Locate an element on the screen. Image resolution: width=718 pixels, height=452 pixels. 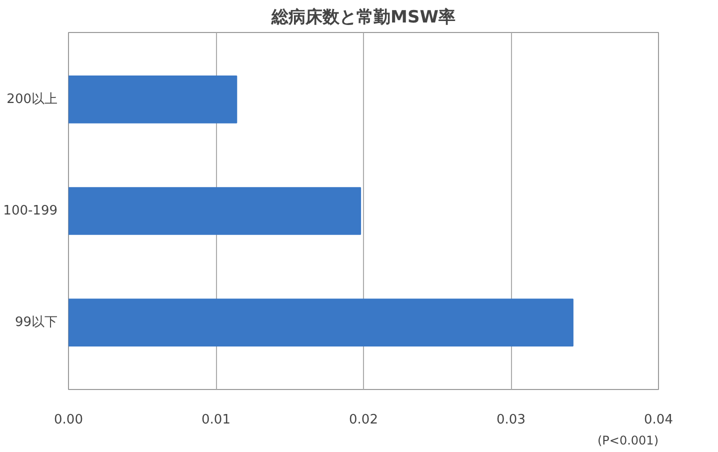
chart-title: 総病床数と常勤MSW率 is located at coordinates (363, 18).